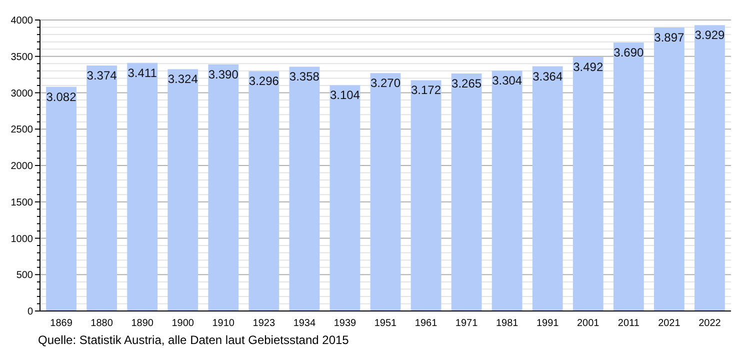 The image size is (750, 350). I want to click on x-tick-label: 2011, so click(629, 323).